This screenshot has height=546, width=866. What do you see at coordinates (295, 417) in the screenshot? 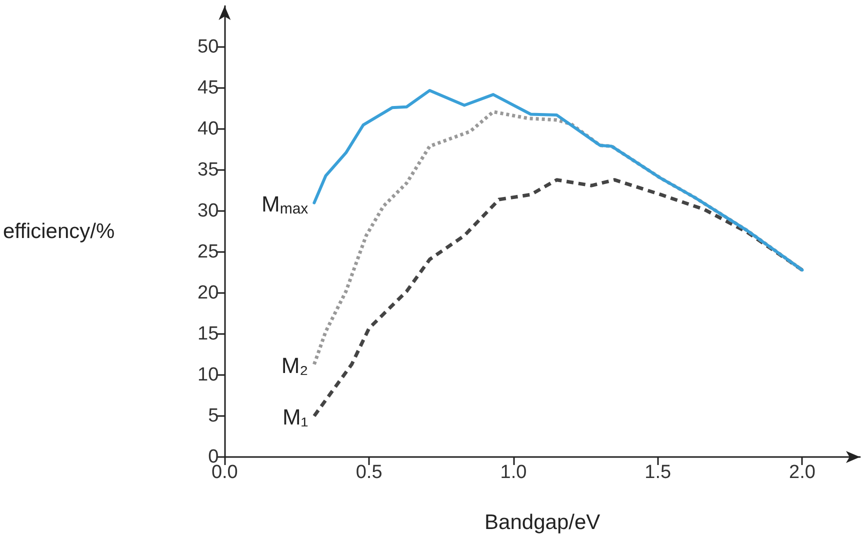
I see `series-label: M₁` at bounding box center [295, 417].